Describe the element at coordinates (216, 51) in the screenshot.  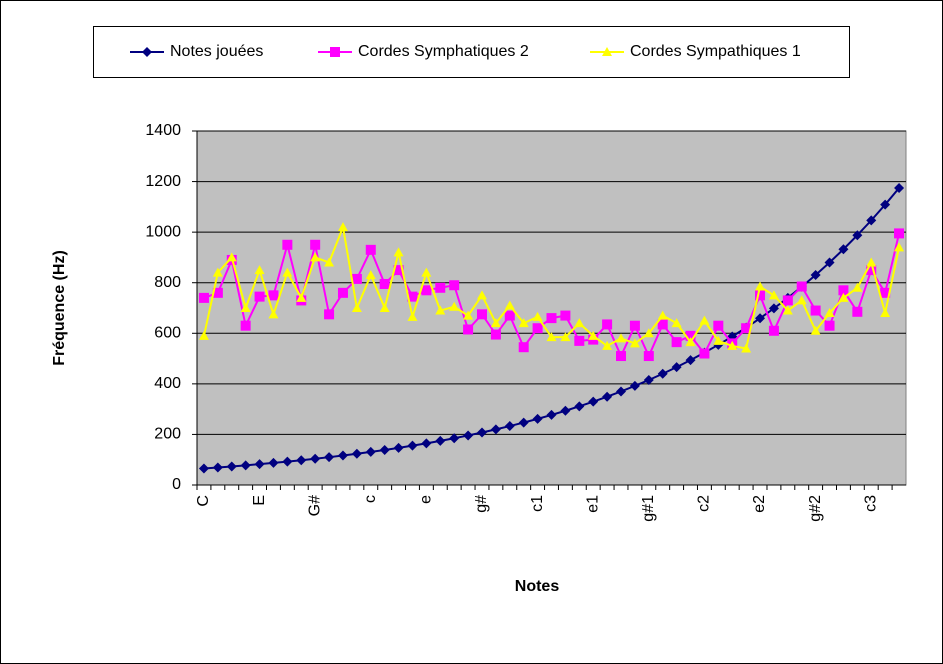
I see `legend-label: Notes jouées` at that location.